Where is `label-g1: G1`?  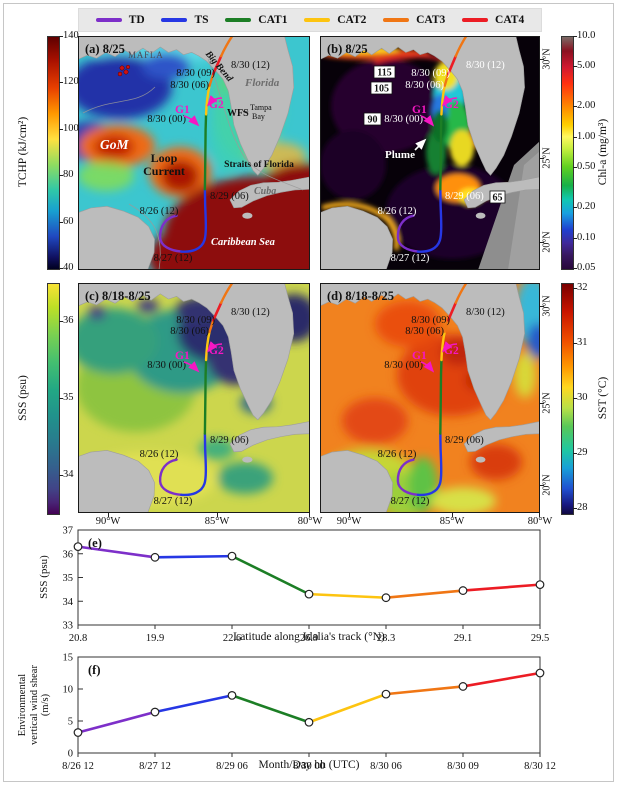
label-g1: G1 is located at coordinates (182, 110).